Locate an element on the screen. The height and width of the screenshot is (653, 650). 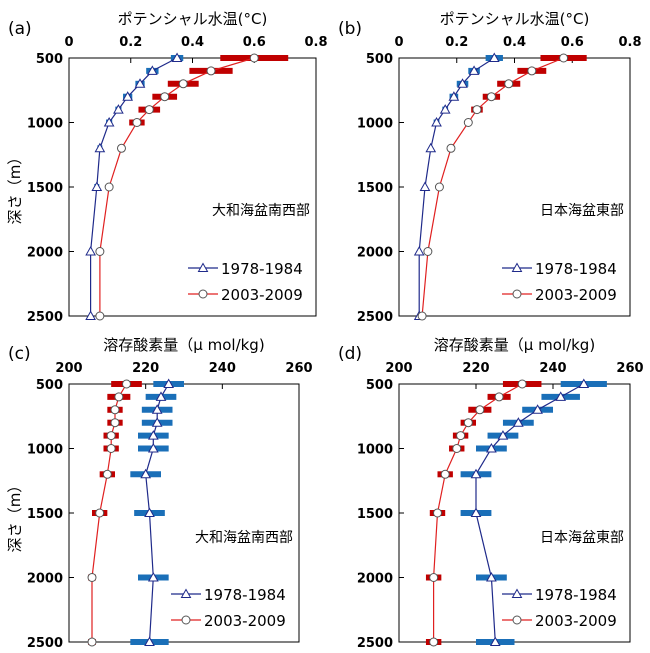
x-tick-label: 0 is located at coordinates (68, 42).